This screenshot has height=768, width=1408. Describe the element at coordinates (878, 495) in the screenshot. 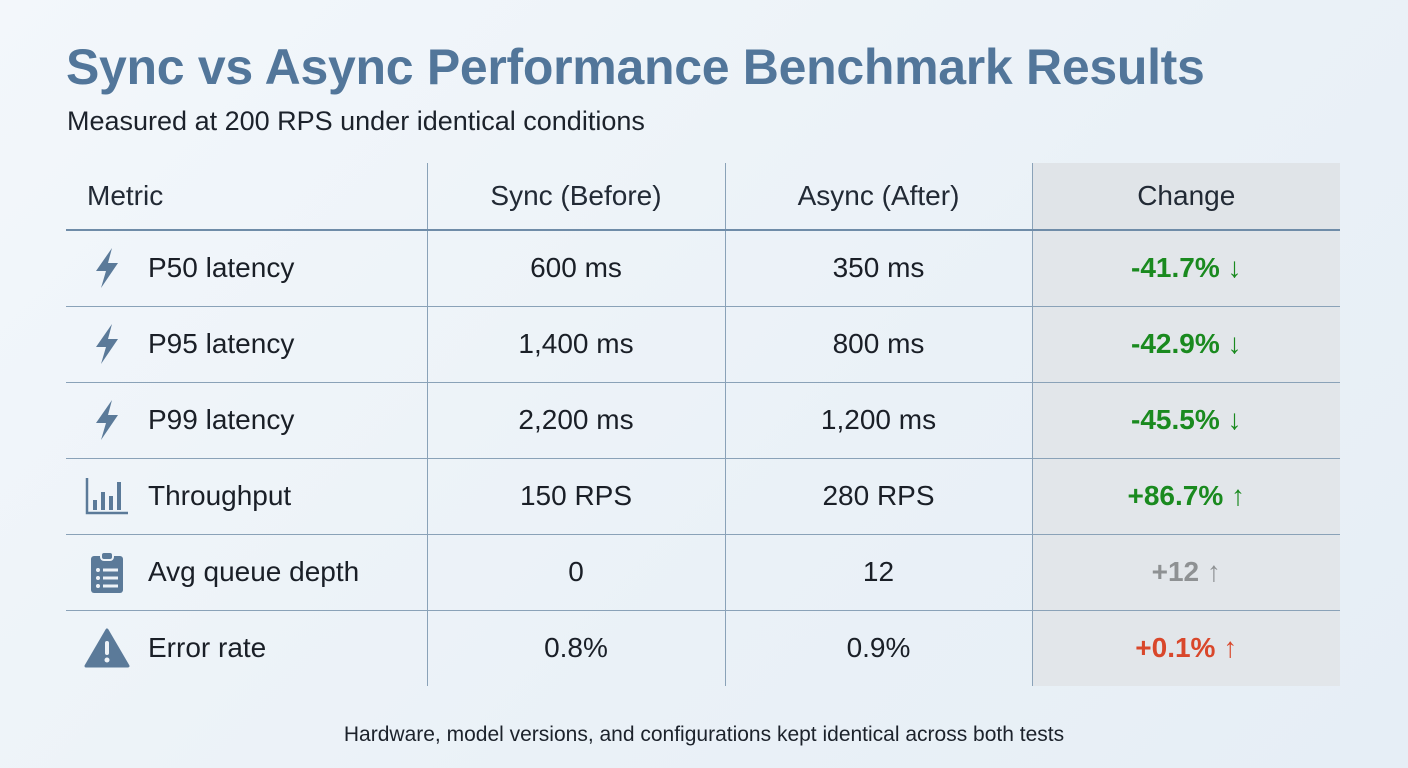

I see `async-value: 280 RPS` at that location.